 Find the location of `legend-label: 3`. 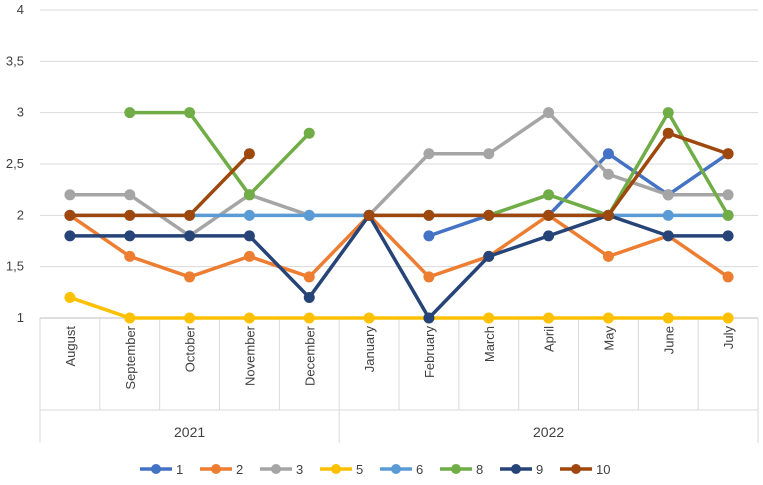

legend-label: 3 is located at coordinates (299, 469).